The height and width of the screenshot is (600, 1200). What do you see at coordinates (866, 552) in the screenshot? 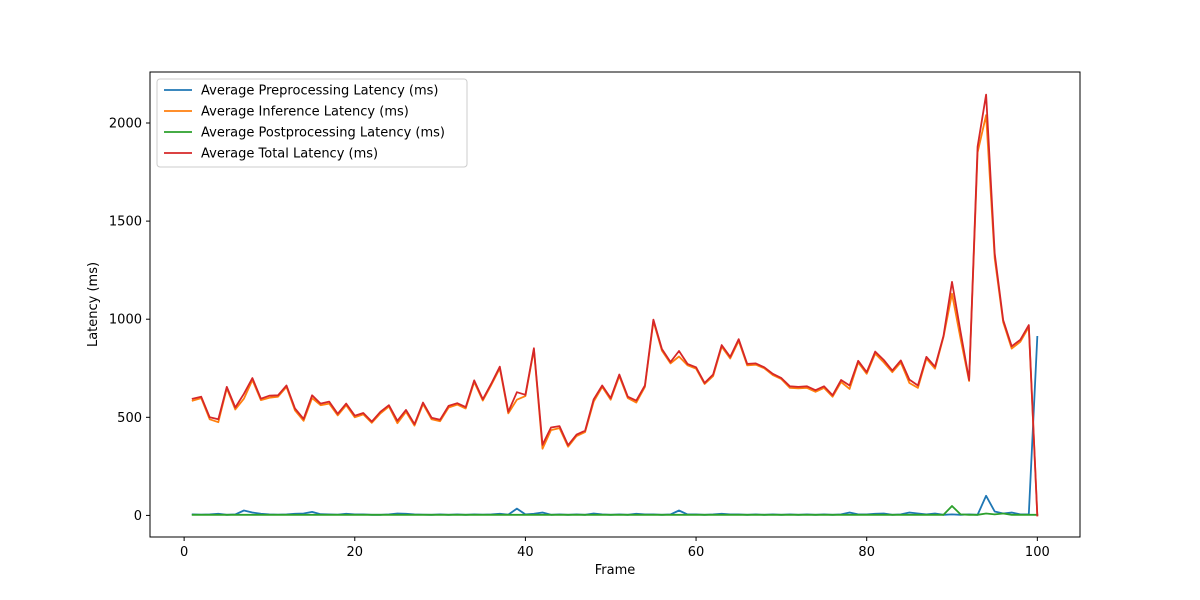
I see `x-tick-label: 80` at bounding box center [866, 552].